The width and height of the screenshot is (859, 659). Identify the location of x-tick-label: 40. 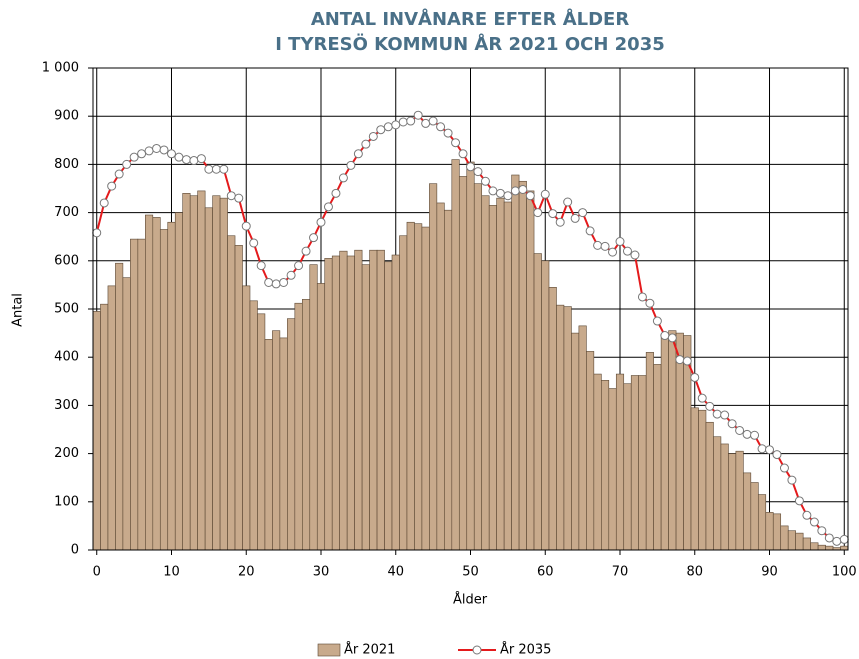
(395, 572).